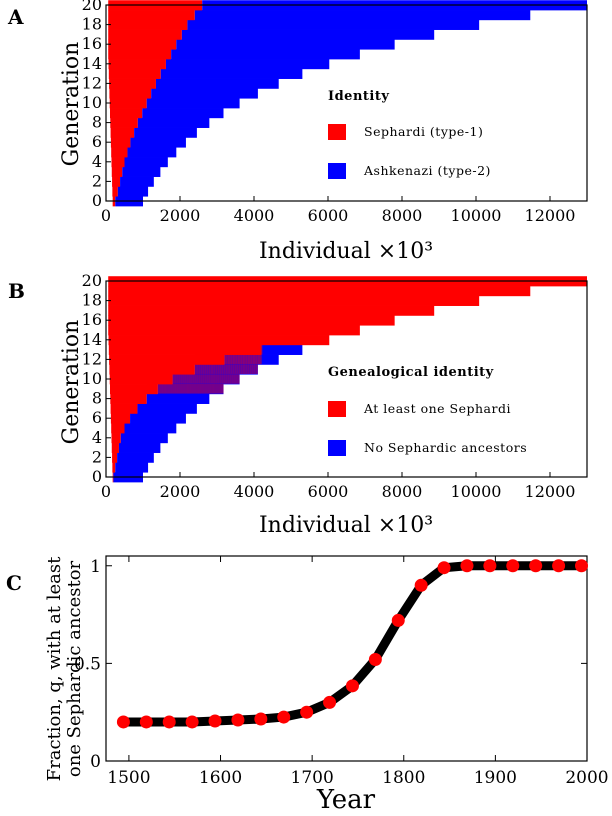 The width and height of the screenshot is (612, 816). What do you see at coordinates (328, 215) in the screenshot?
I see `panel-a-xtick-label-3: 6000` at bounding box center [328, 215].